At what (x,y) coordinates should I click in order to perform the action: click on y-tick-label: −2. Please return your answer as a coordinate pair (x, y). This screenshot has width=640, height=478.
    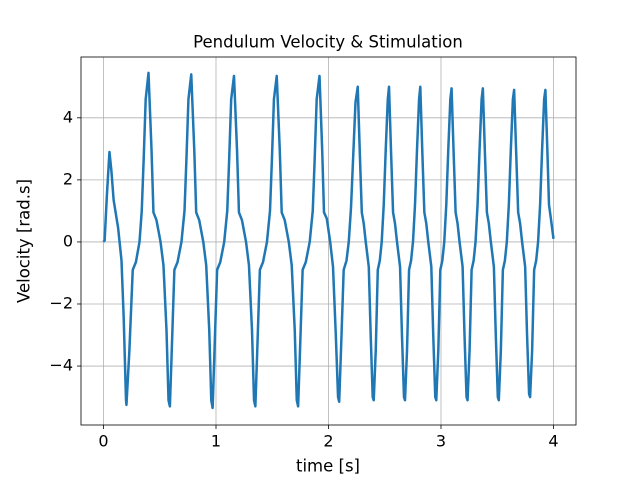
    Looking at the image, I should click on (61, 302).